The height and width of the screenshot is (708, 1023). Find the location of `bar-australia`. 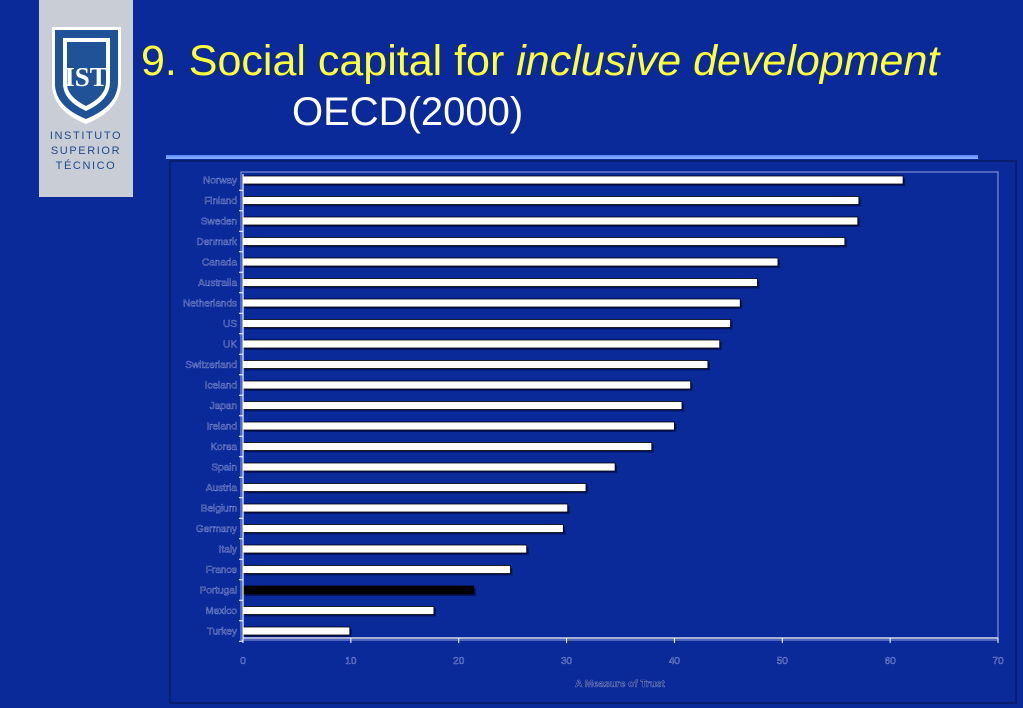

bar-australia is located at coordinates (500, 282).